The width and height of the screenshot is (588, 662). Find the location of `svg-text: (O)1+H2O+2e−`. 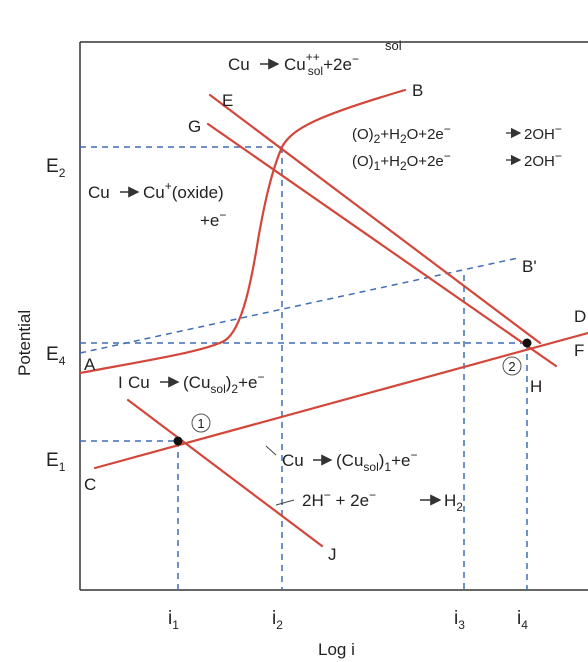

svg-text: (O)1+H2O+2e− is located at coordinates (401, 161).